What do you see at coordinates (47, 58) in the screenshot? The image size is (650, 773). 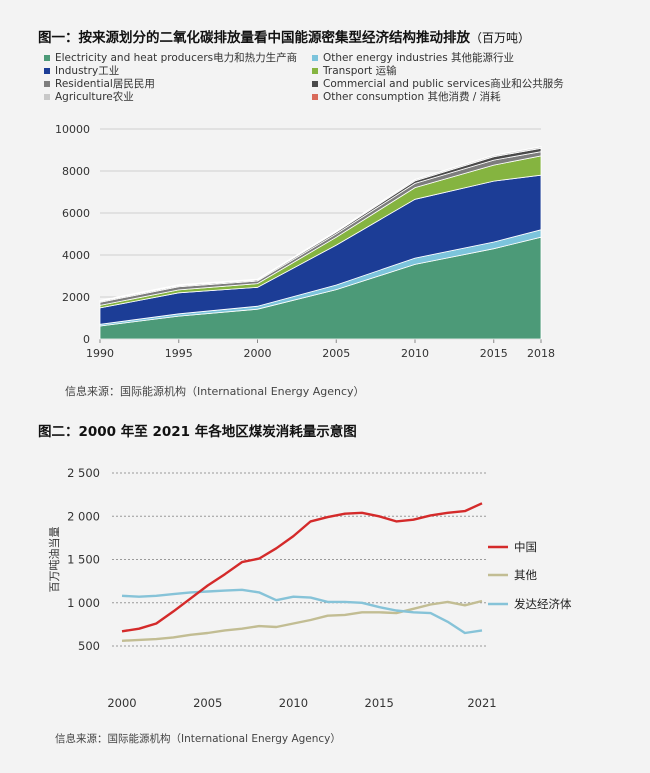 I see `legend-marker-electricity` at bounding box center [47, 58].